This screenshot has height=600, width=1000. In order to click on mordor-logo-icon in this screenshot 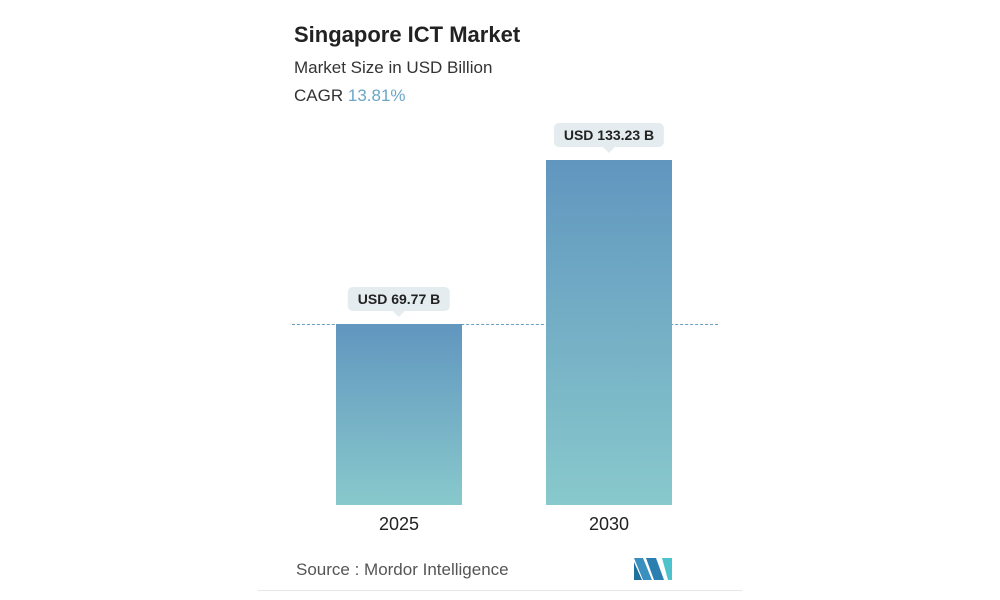, I will do `click(653, 569)`.